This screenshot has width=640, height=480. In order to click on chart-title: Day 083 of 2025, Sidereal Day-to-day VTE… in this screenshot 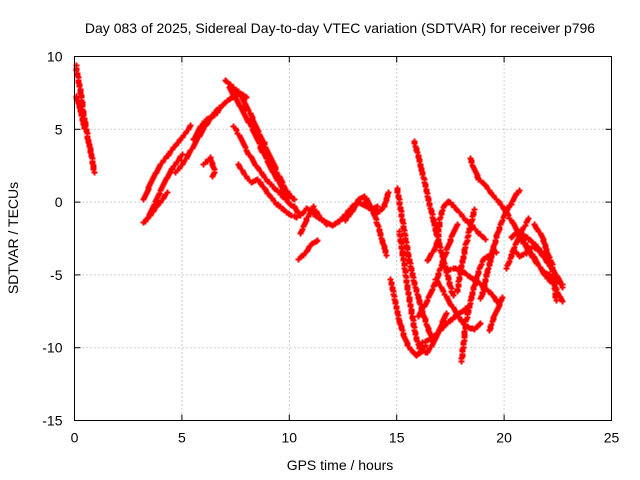, I will do `click(340, 28)`.